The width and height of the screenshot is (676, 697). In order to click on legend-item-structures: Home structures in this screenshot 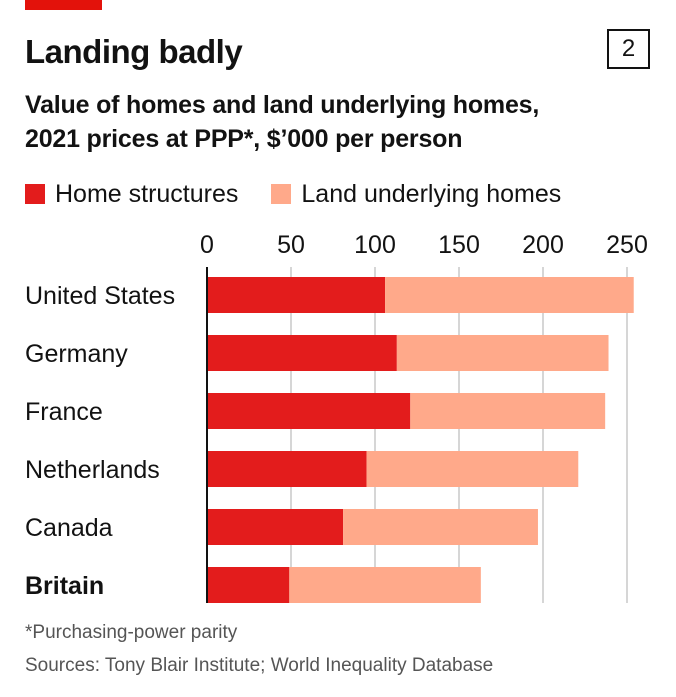, I will do `click(131, 194)`.